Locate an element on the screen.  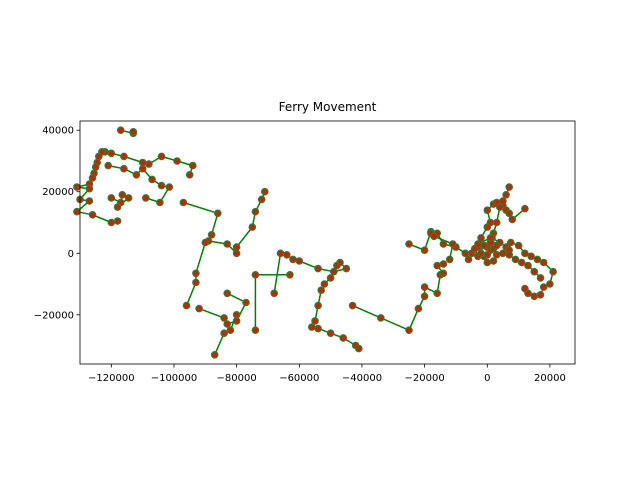
chart-title: Ferry Movement is located at coordinates (328, 107).